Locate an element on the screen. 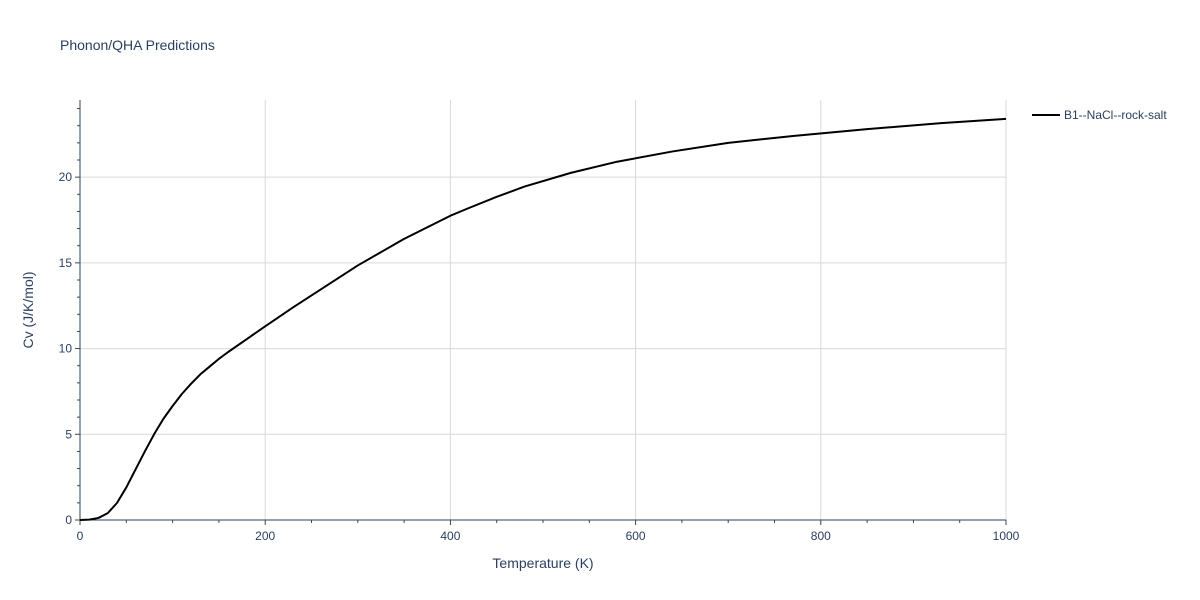  y-axis-title: Cv (J/K/mol) is located at coordinates (28, 310).